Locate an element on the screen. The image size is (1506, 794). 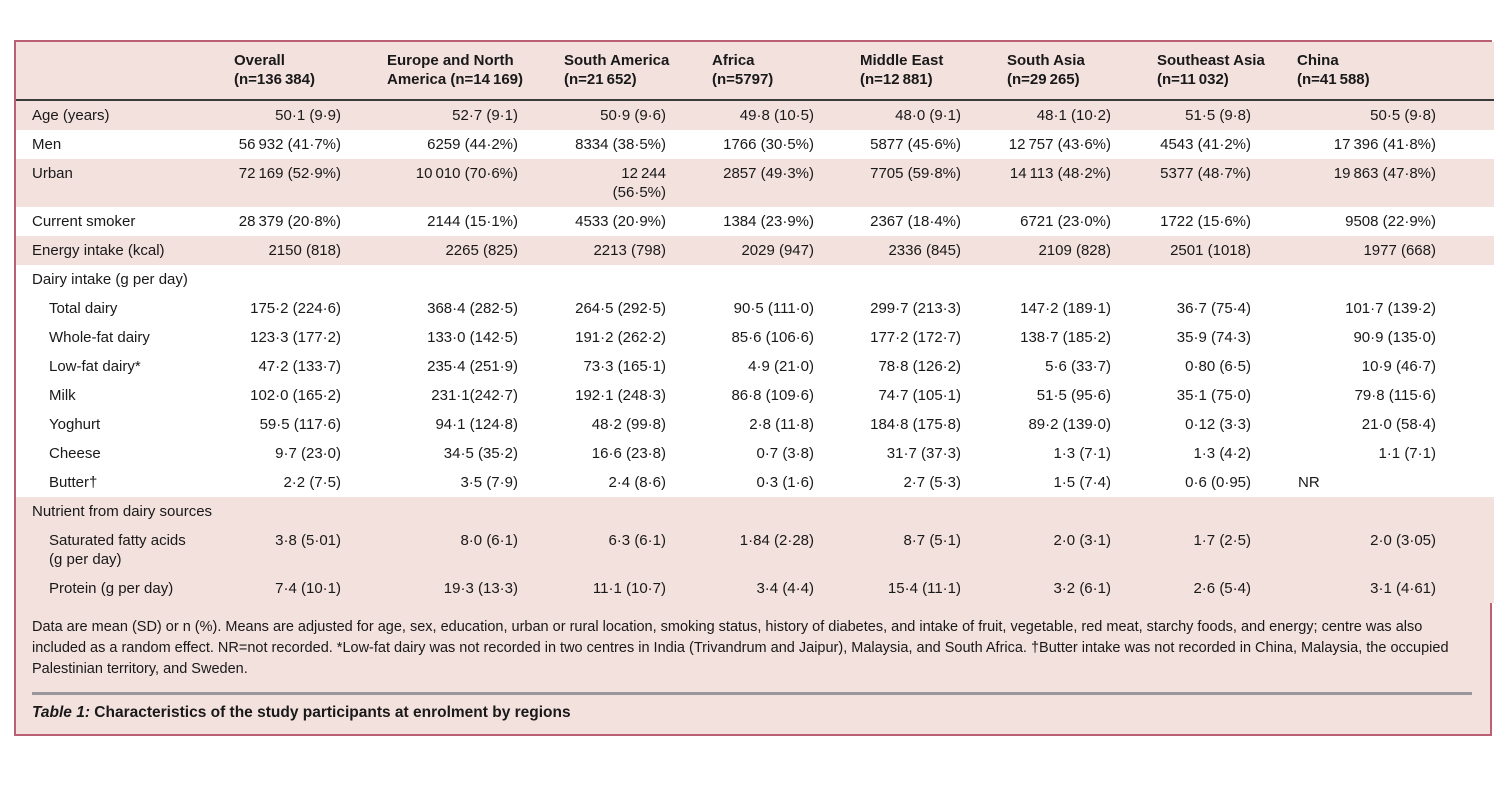
column-header: South America (n=21 652) is located at coordinates (638, 71).